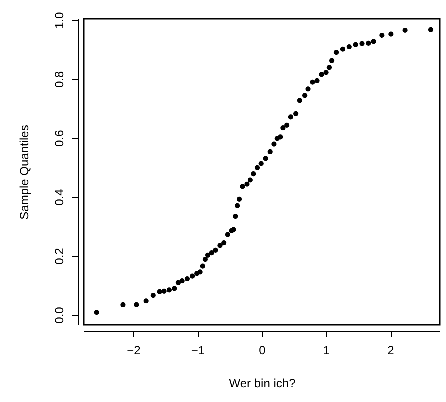 Image resolution: width=446 pixels, height=402 pixels. I want to click on y-tick-label: 1.0, so click(59, 21).